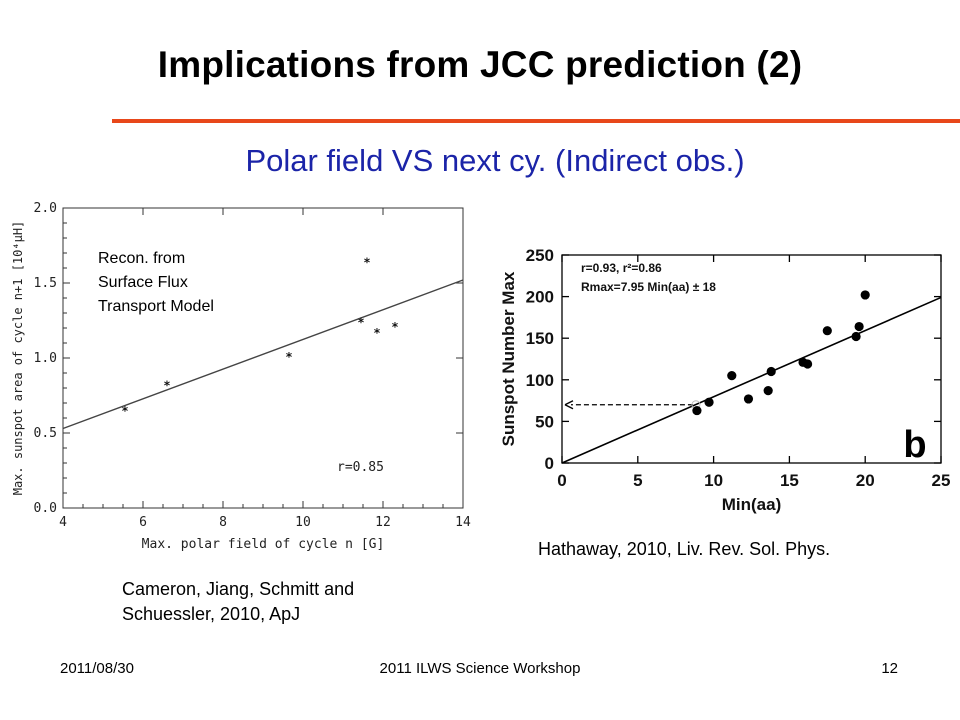 The image size is (960, 720). What do you see at coordinates (63, 522) in the screenshot?
I see `x-tick-label: 4` at bounding box center [63, 522].